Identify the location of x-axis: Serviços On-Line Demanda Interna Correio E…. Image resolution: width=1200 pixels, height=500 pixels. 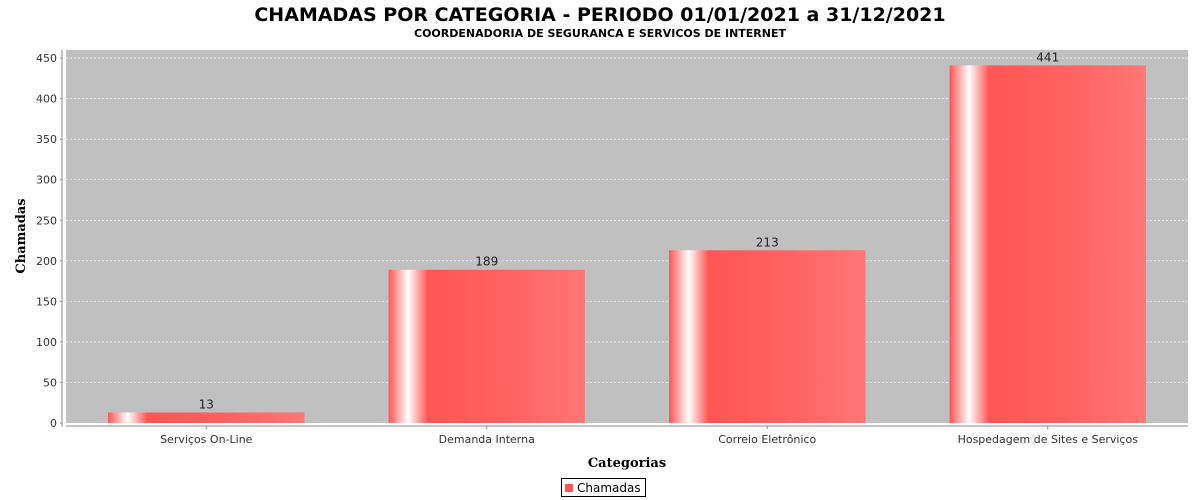
(627, 435).